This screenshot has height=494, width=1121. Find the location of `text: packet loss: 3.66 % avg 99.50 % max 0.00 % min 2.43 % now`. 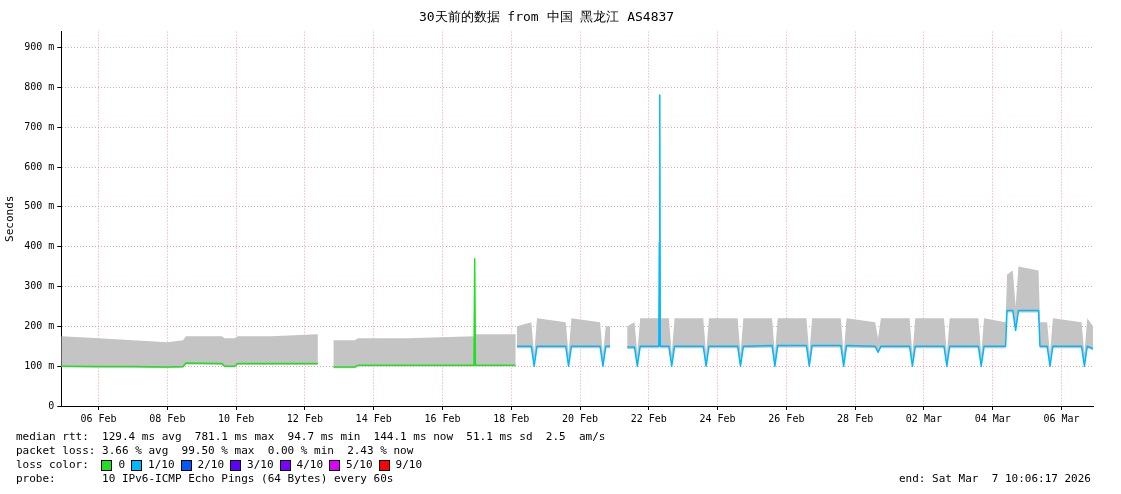

text: packet loss: 3.66 % avg 99.50 % max 0.00 % min 2.43 % now is located at coordinates (215, 451).